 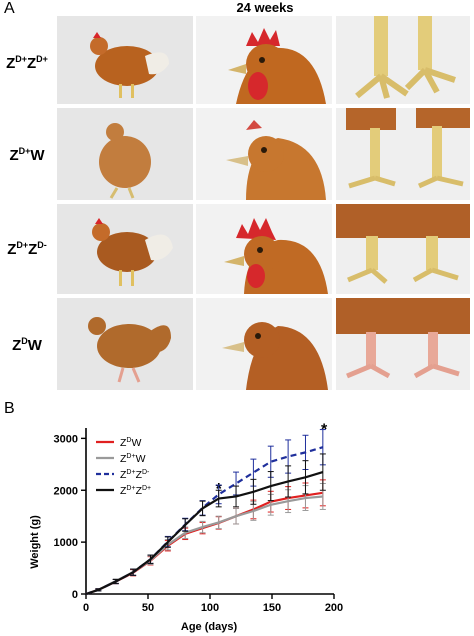 What do you see at coordinates (130, 443) in the screenshot?
I see `legend-entry: ZDW` at bounding box center [130, 443].